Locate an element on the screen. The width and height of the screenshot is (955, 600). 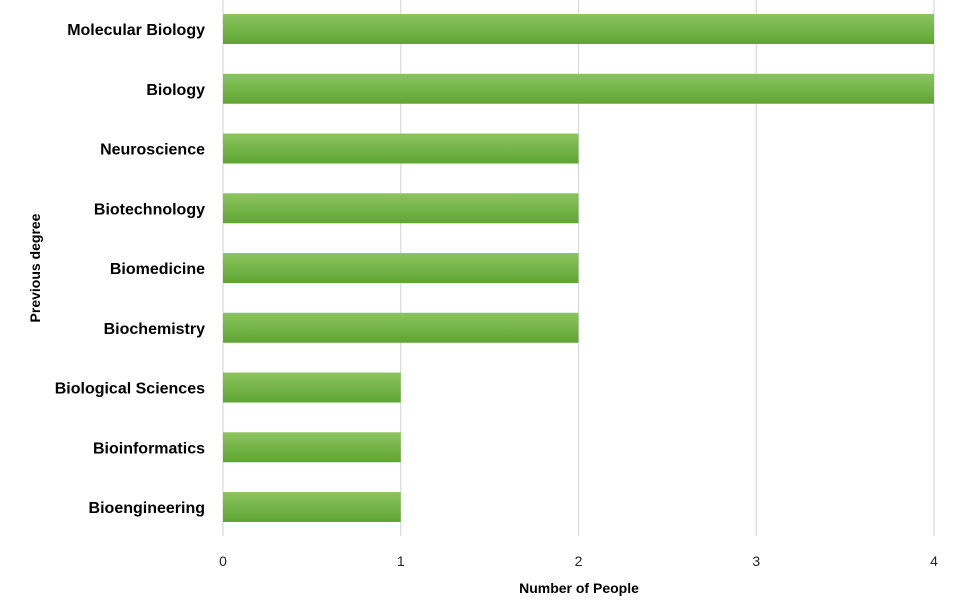
x-tick-label: 4 is located at coordinates (934, 561).